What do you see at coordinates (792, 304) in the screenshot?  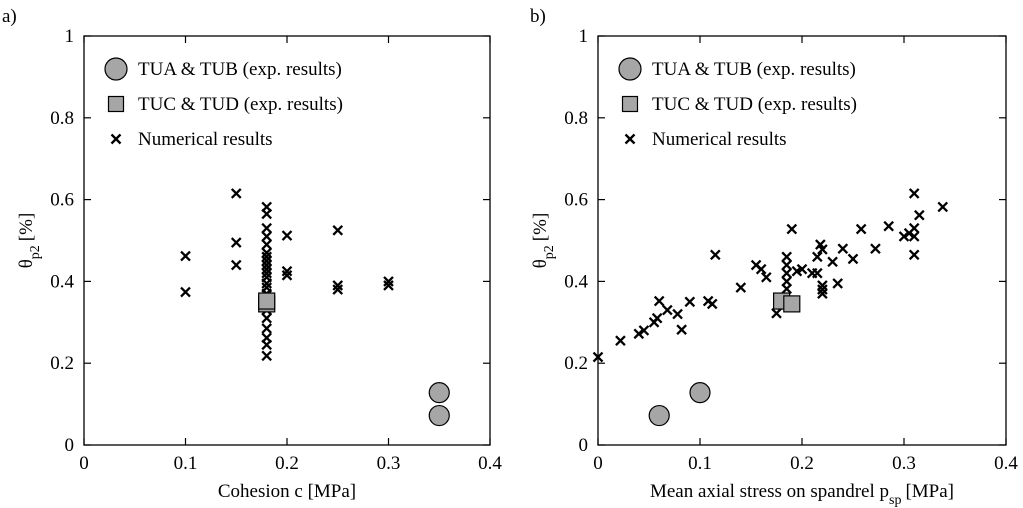 I see `data-point-square` at bounding box center [792, 304].